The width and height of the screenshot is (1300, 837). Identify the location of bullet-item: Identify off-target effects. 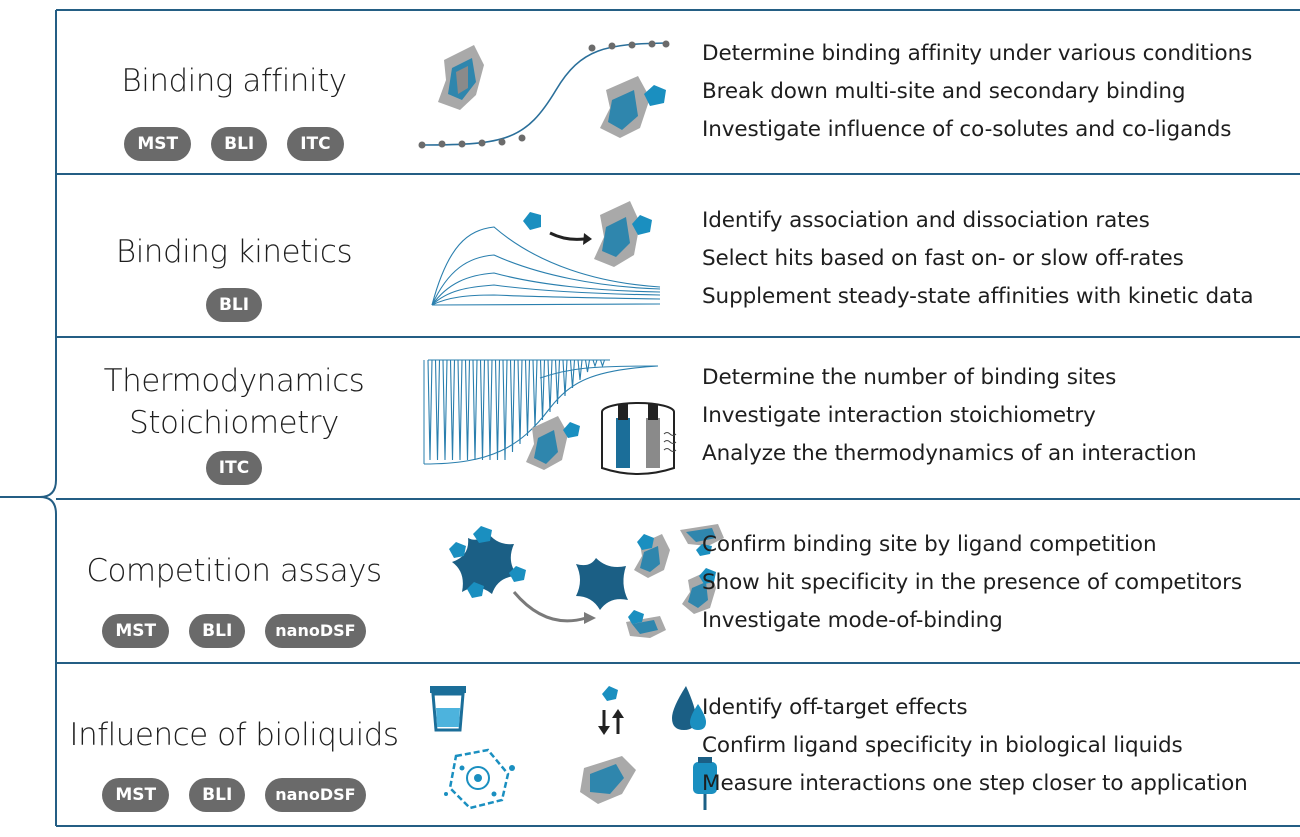
(835, 707).